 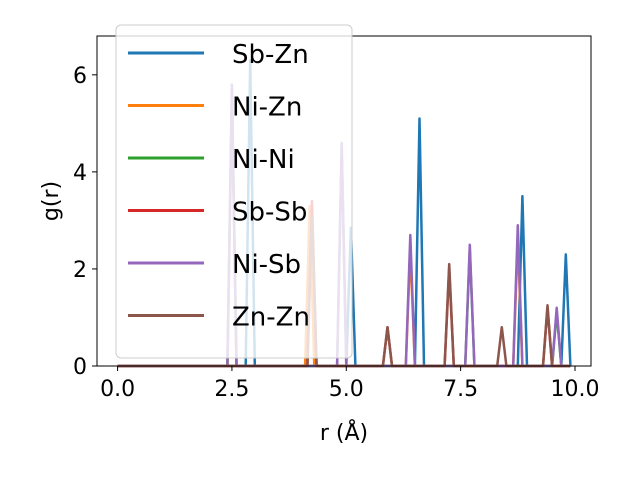 What do you see at coordinates (231, 389) in the screenshot?
I see `x-tick-label: 2.5` at bounding box center [231, 389].